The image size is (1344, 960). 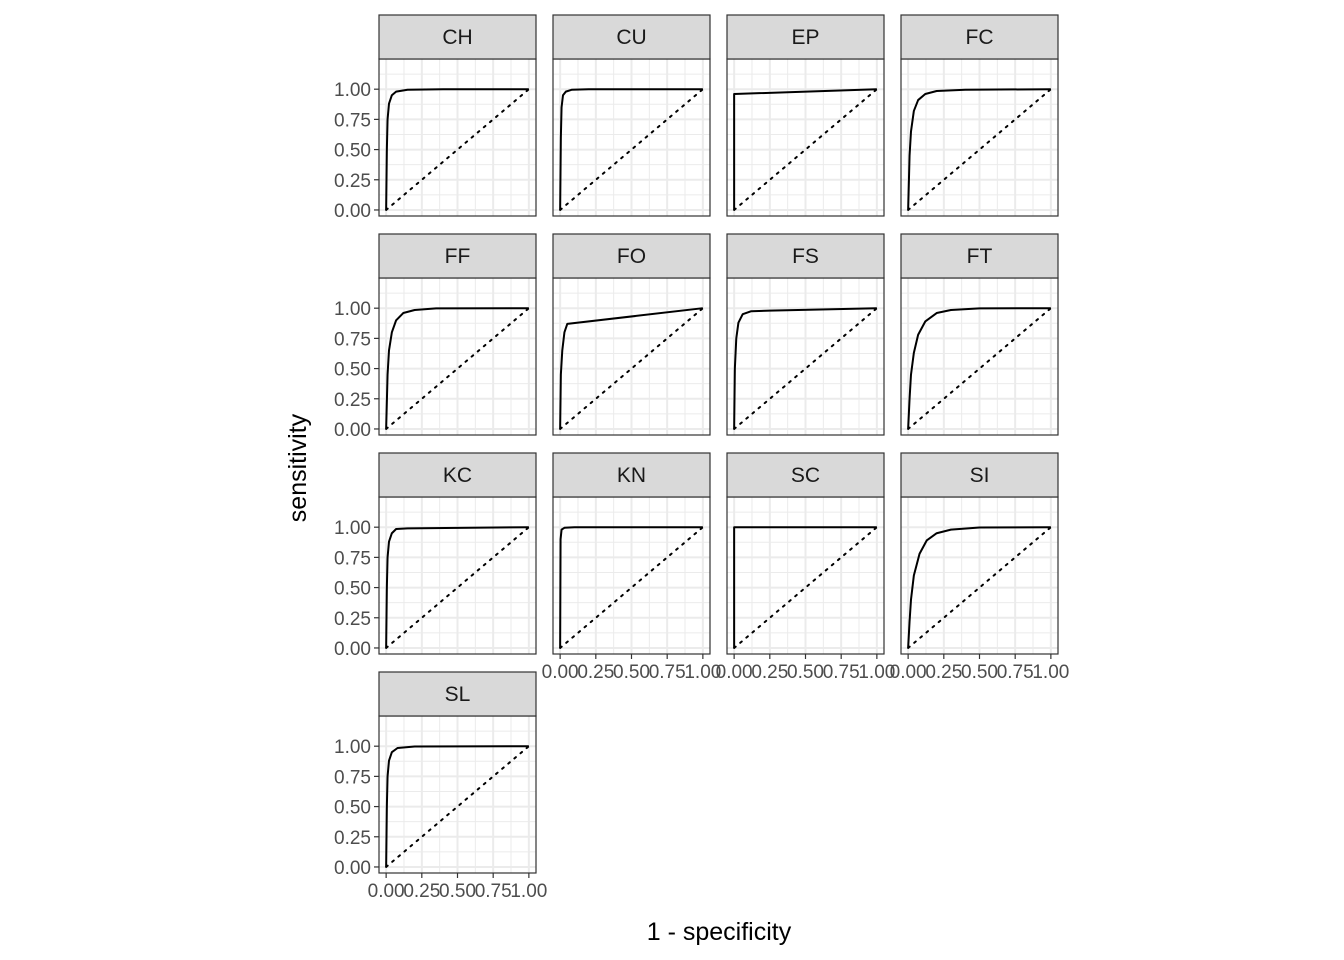 I want to click on strip-label: EP, so click(x=805, y=37).